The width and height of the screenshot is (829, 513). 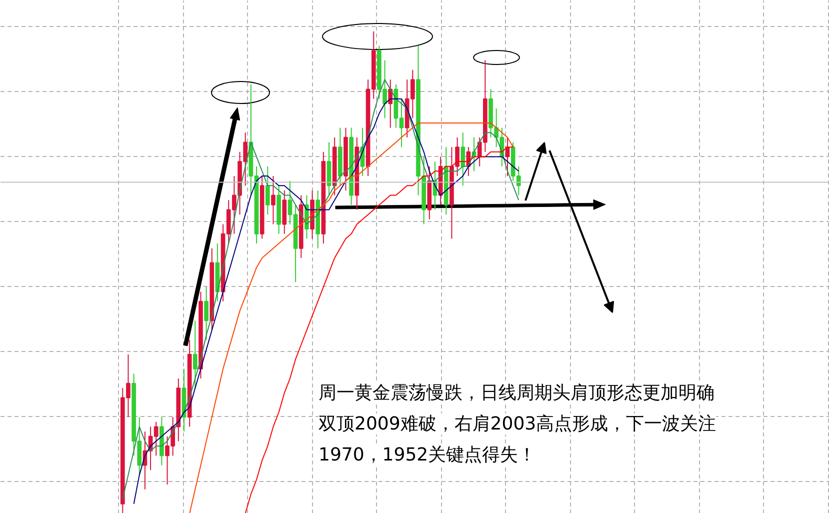 I want to click on annotation: 周一黄金震荡慢跌，日线周期头肩顶形态更加明确, so click(x=516, y=393).